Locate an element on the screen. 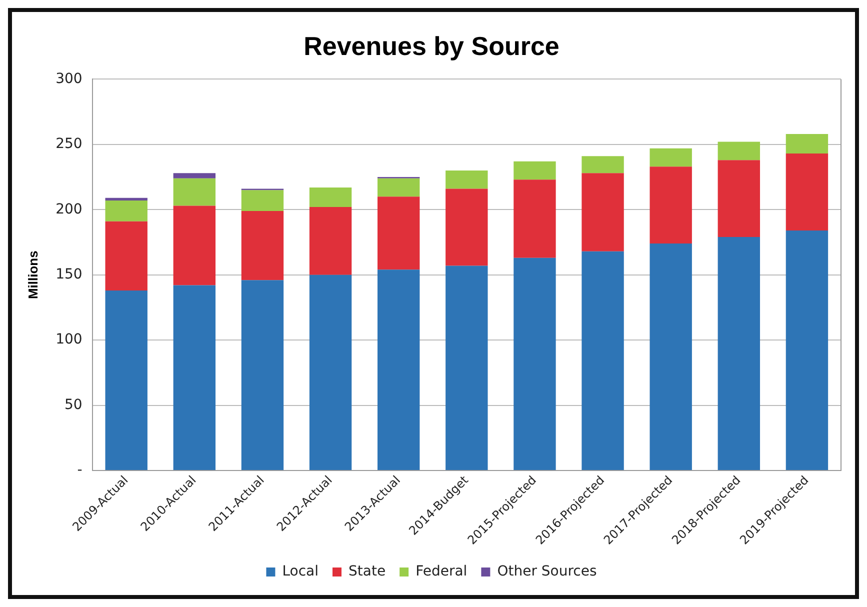 The image size is (867, 607). y-tick-label: 50 is located at coordinates (73, 404).